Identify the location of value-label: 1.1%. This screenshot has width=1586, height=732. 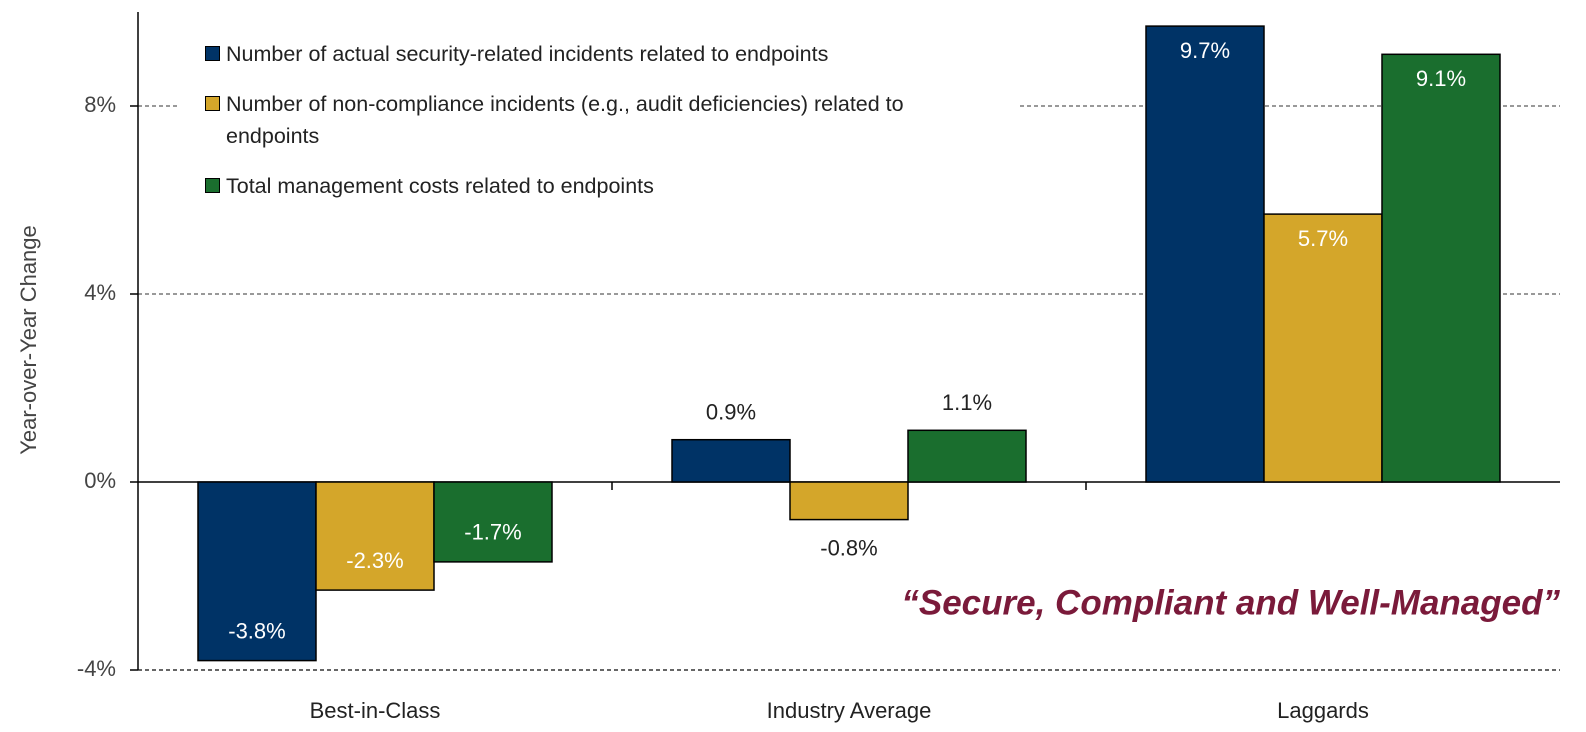
(967, 402).